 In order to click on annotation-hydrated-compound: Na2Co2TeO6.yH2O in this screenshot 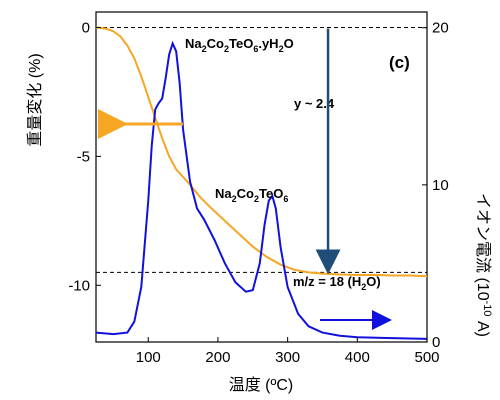, I will do `click(239, 45)`.